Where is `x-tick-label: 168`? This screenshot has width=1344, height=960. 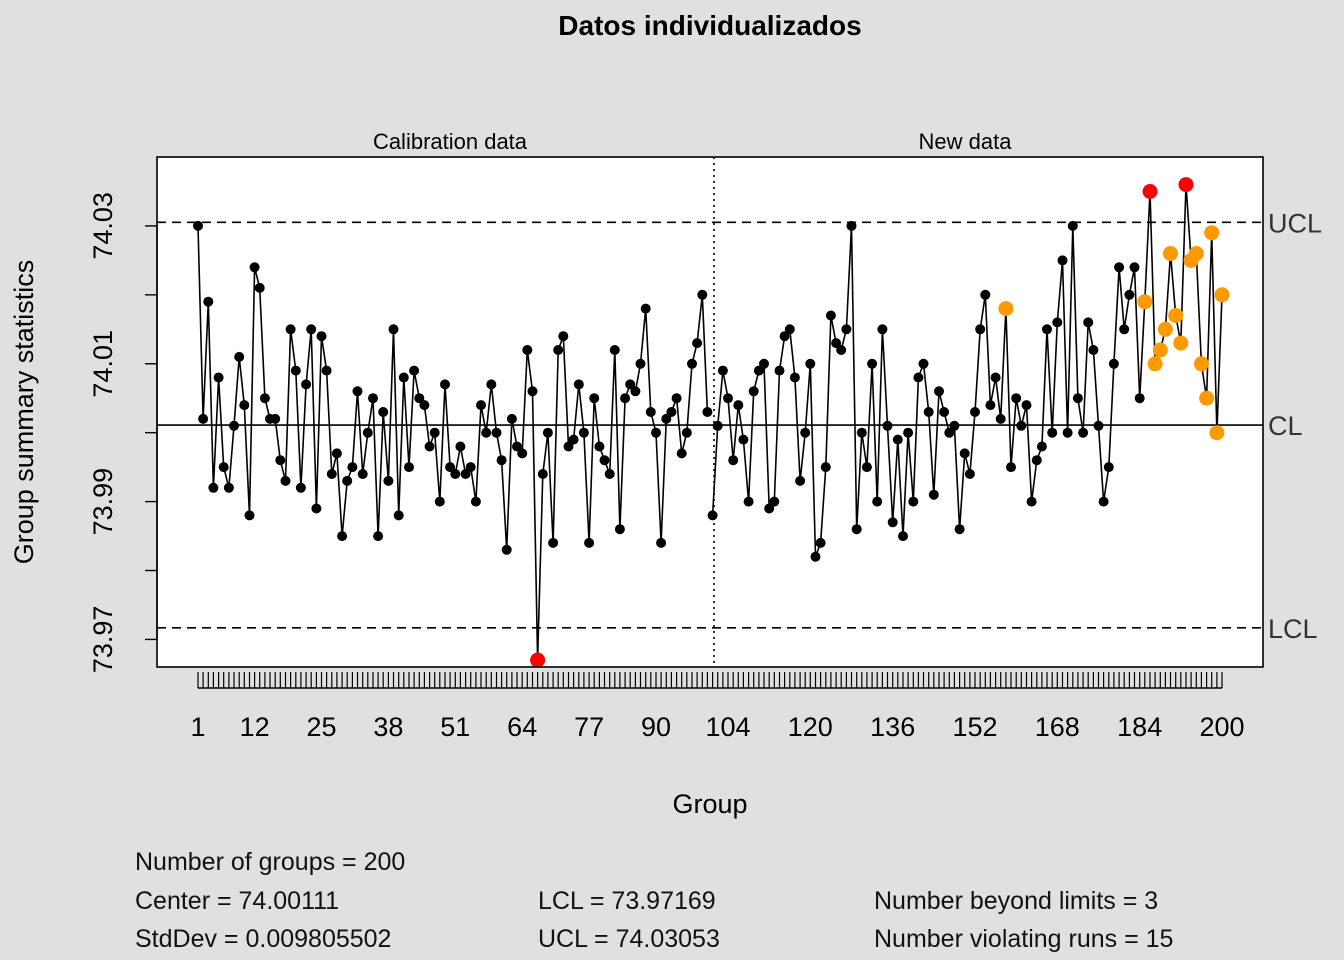
x-tick-label: 168 is located at coordinates (1057, 727).